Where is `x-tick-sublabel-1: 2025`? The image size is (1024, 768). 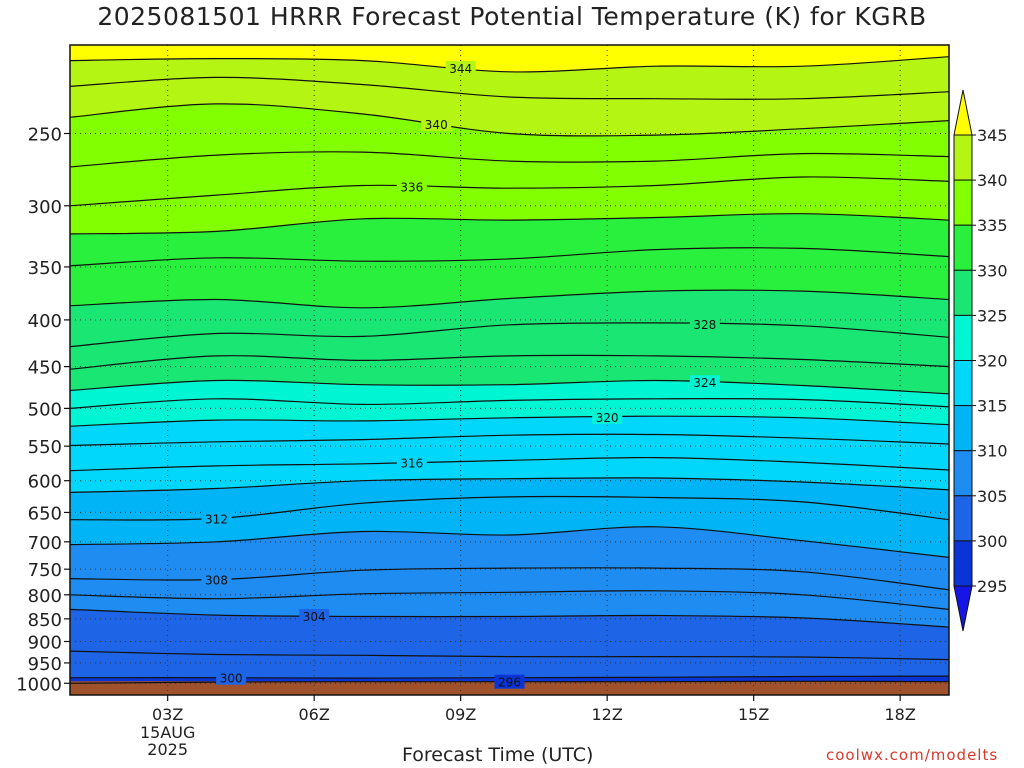
x-tick-sublabel-1: 2025 is located at coordinates (167, 749).